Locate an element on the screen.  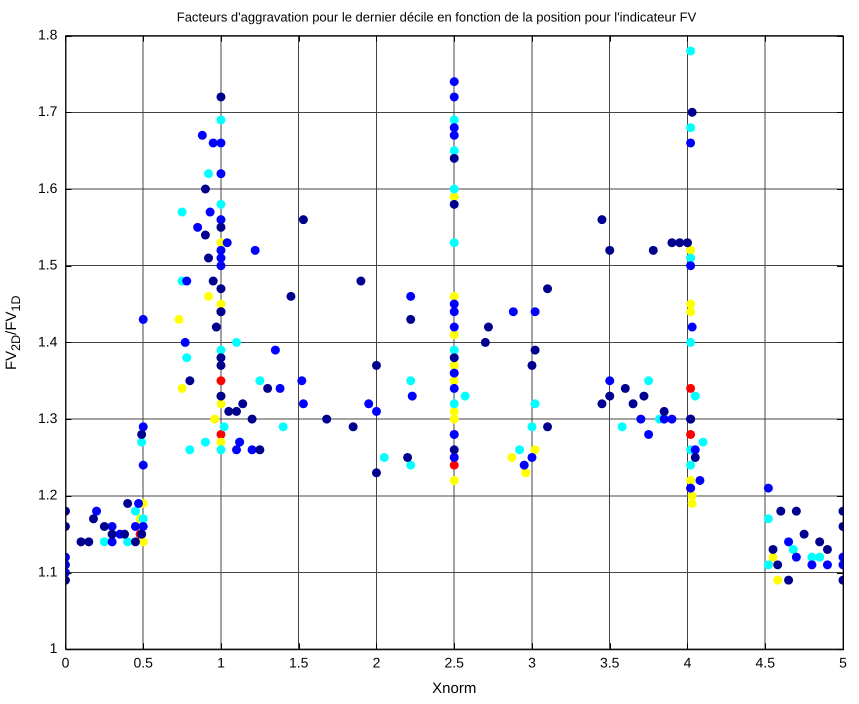
y-tick-label: 1.8 is located at coordinates (48, 34).